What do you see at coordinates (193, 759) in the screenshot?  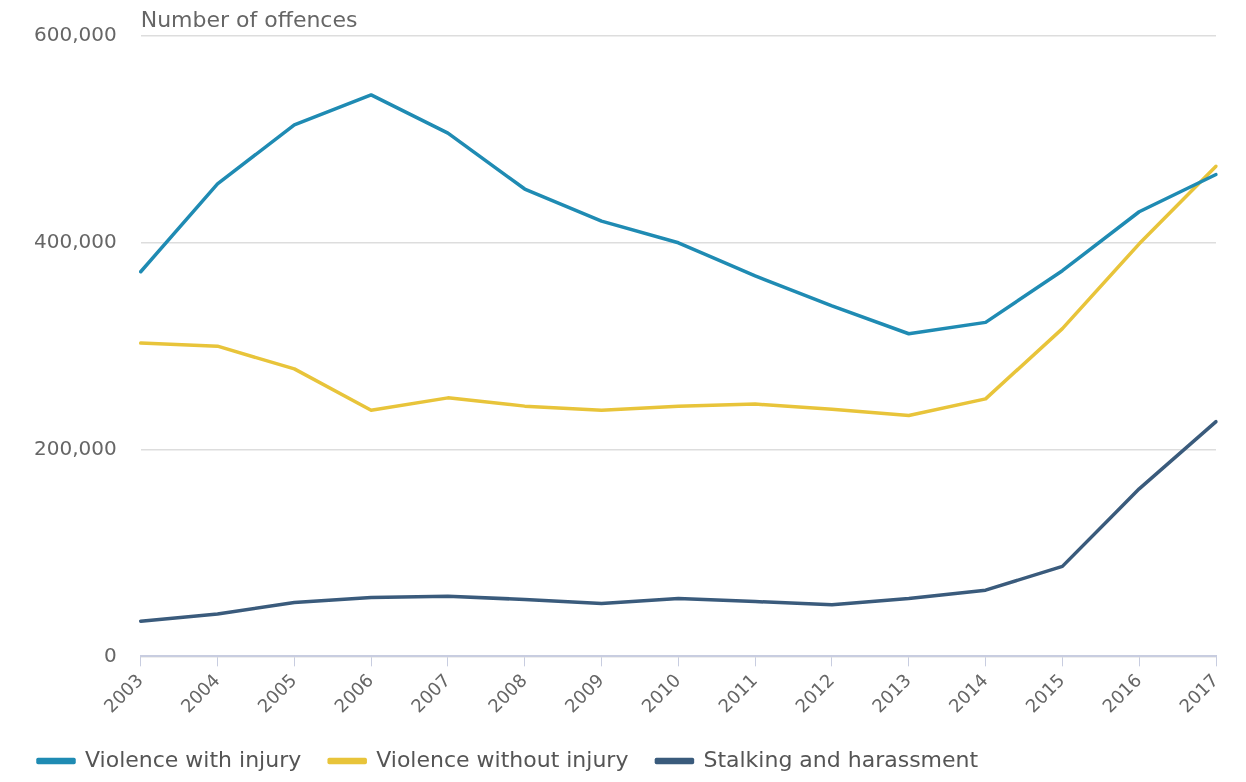 I see `legend-label: Violence with injury` at bounding box center [193, 759].